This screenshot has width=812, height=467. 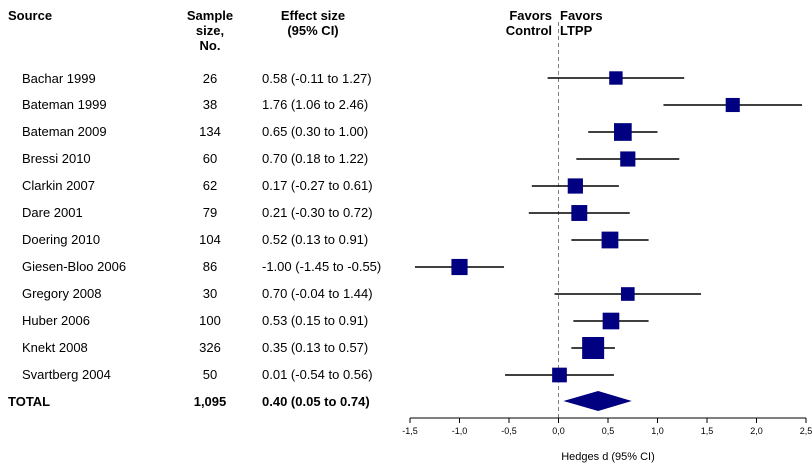 I want to click on favors-ltpp-header: Favors LTPP, so click(x=581, y=23).